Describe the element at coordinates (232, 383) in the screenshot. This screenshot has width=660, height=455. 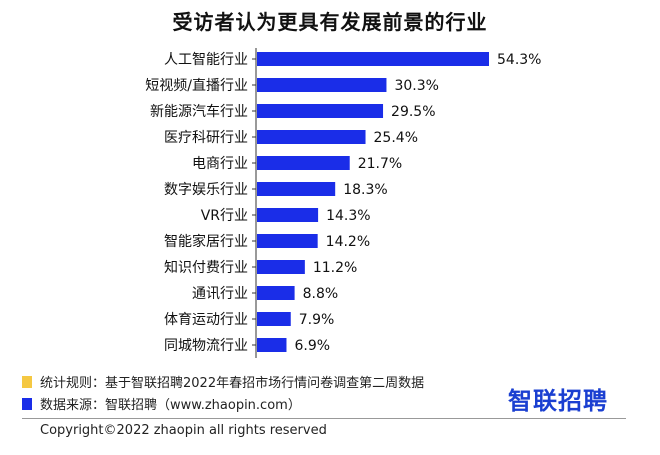
I see `stat-rule-text: 统计规则：基于智联招聘2022年春招市场行情问卷调查第二周数据` at that location.